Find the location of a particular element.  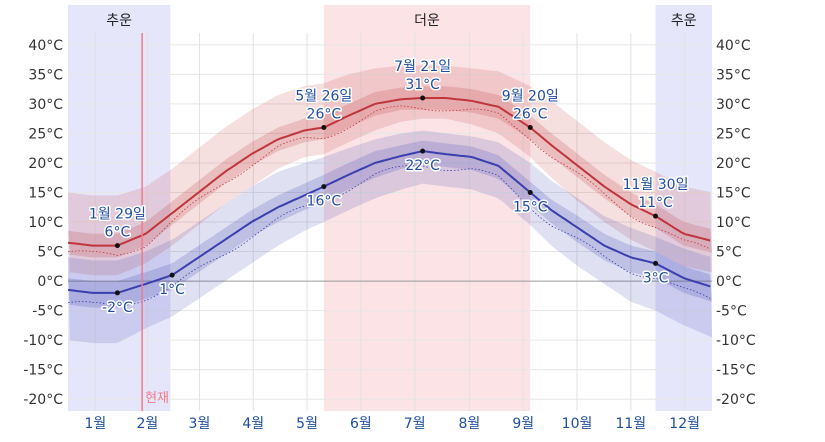

y-tick-label-right: 40°C is located at coordinates (733, 46).